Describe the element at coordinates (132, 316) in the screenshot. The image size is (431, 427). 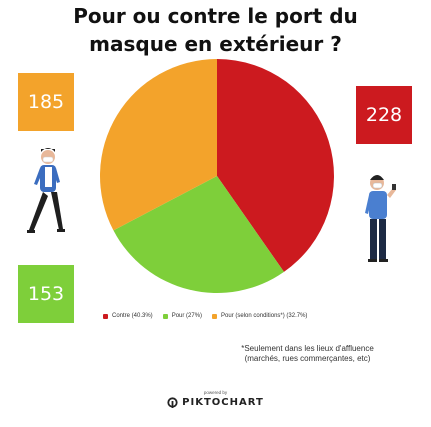
I see `legend-label-contre: Contre (40.3%)` at that location.